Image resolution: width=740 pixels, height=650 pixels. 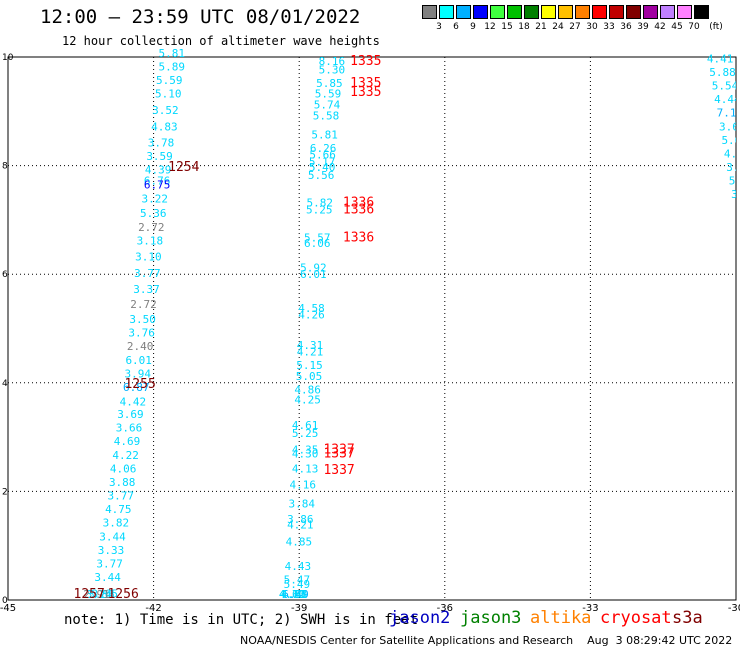 I want to click on color-scale-label: 21, so click(x=541, y=27).